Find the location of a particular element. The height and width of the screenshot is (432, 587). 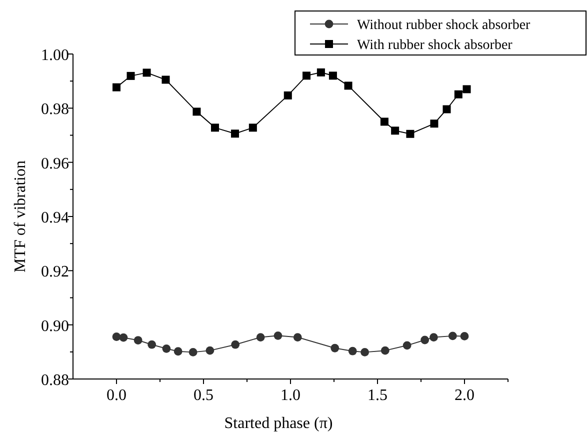

legend-label: With rubber shock absorber is located at coordinates (435, 45).